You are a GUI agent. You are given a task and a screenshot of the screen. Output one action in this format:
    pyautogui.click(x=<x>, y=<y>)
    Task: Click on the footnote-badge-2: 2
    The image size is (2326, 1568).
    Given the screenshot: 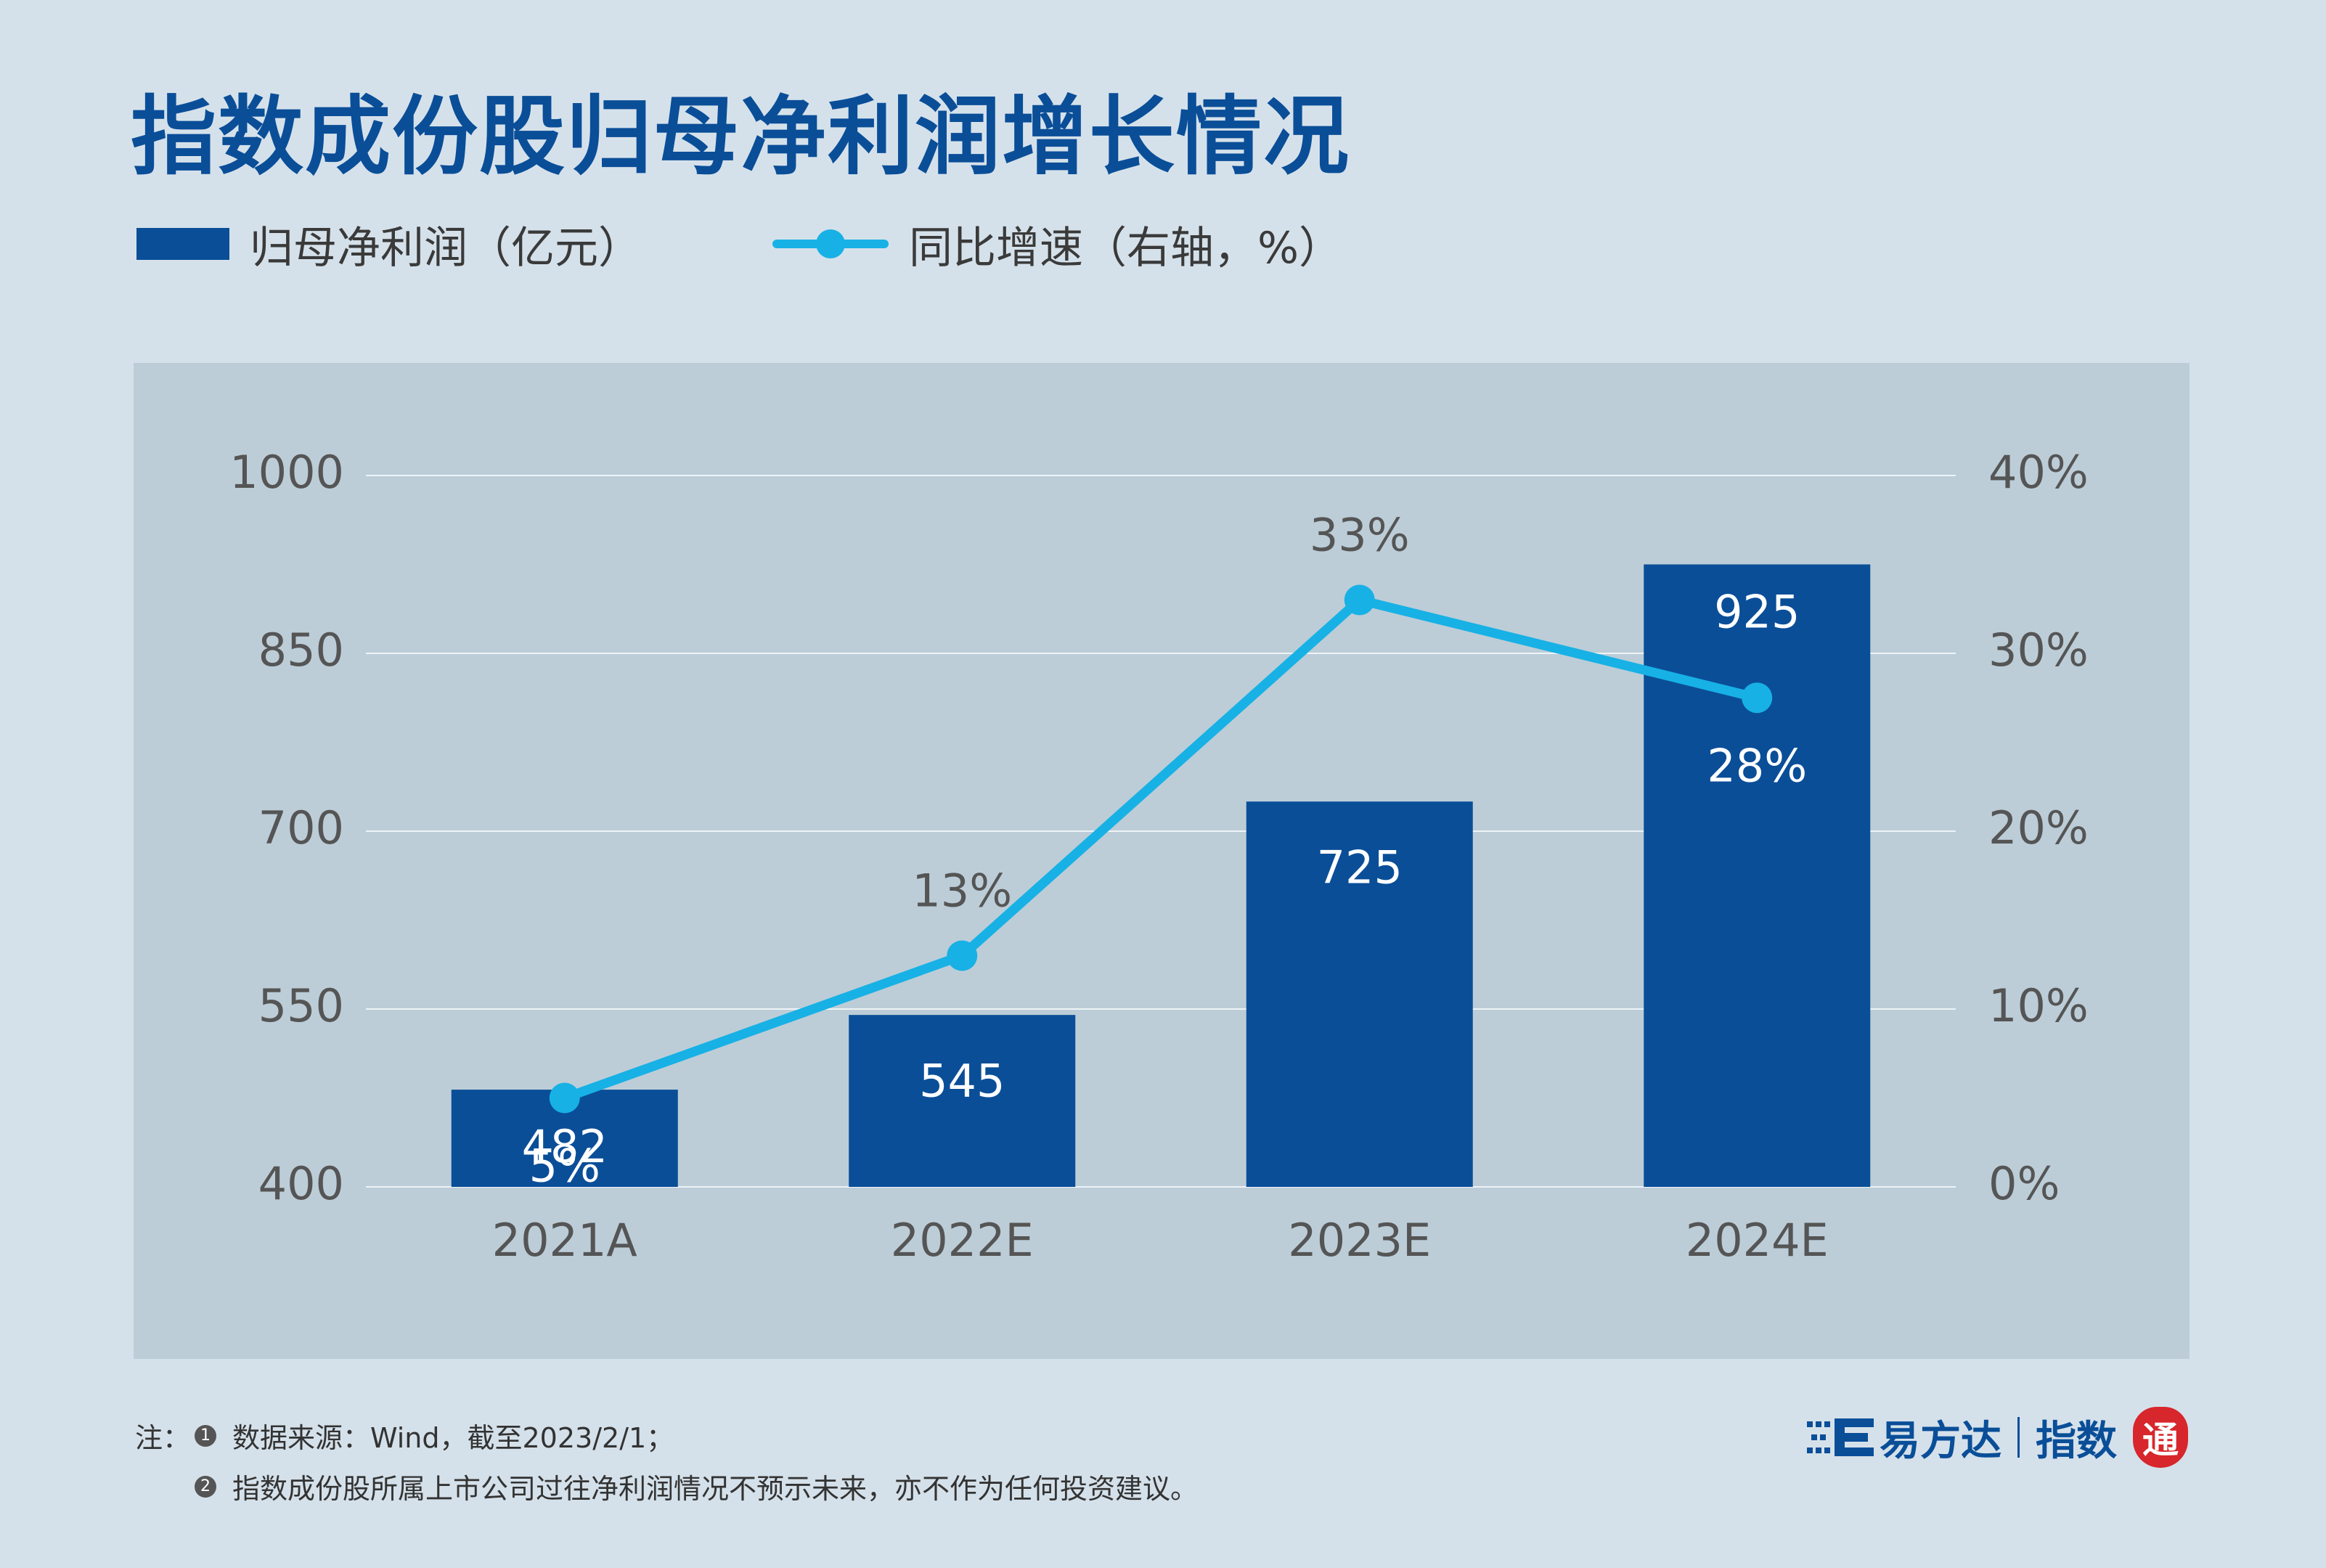 What is the action you would take?
    pyautogui.click(x=205, y=1487)
    